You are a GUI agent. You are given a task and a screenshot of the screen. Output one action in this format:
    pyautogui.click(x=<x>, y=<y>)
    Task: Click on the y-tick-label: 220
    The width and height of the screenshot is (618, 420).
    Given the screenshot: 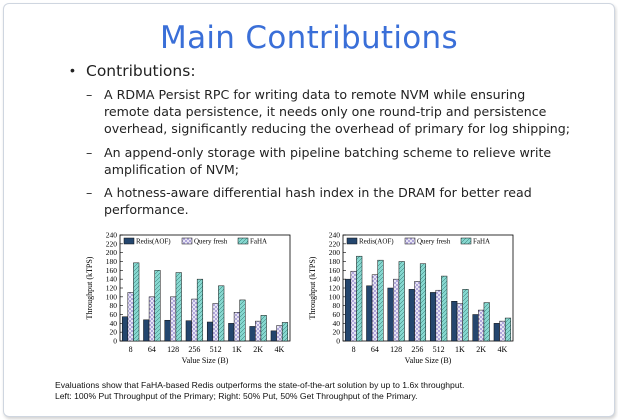 What is the action you would take?
    pyautogui.click(x=112, y=243)
    